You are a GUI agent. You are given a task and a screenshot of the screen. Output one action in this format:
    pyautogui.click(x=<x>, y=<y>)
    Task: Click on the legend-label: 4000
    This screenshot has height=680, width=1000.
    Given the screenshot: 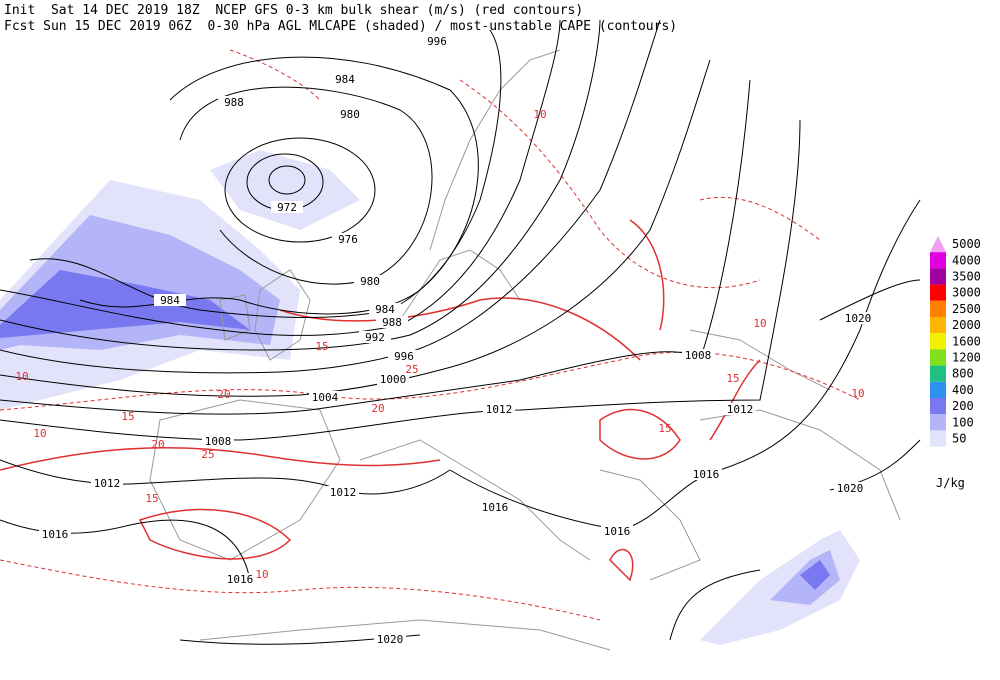 What is the action you would take?
    pyautogui.click(x=966, y=260)
    